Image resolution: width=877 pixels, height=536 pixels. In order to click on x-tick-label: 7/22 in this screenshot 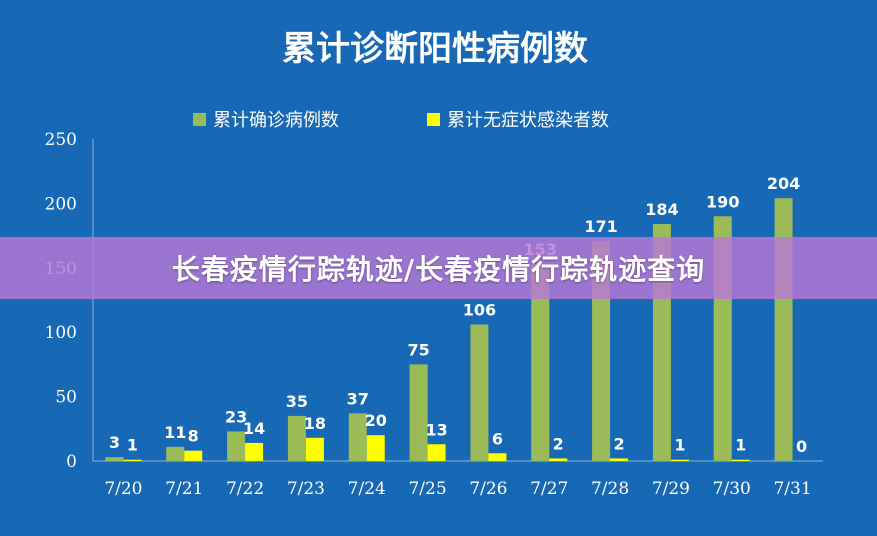, I will do `click(245, 489)`.